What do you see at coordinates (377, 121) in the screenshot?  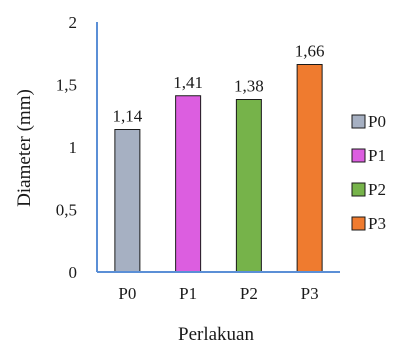 I see `legend-label-p0: P0` at bounding box center [377, 121].